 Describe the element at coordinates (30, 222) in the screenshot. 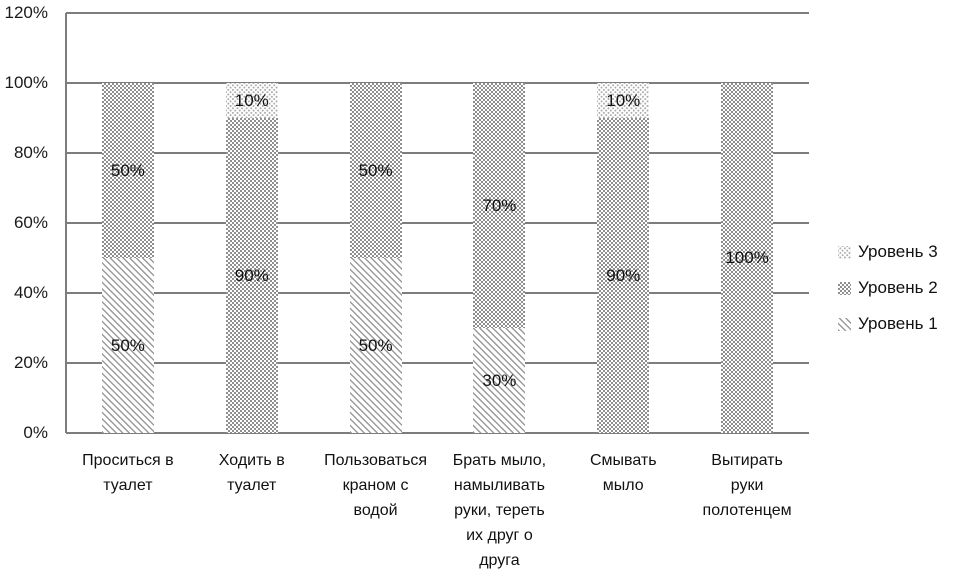

I see `y-tick-label: 60%` at that location.